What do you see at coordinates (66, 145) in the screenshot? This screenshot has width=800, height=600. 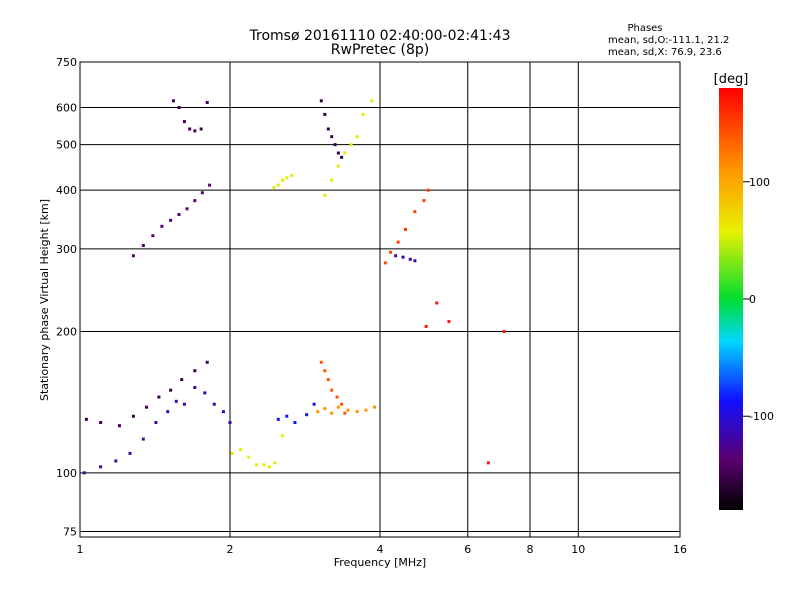 I see `y-tick-label: 500` at bounding box center [66, 145].